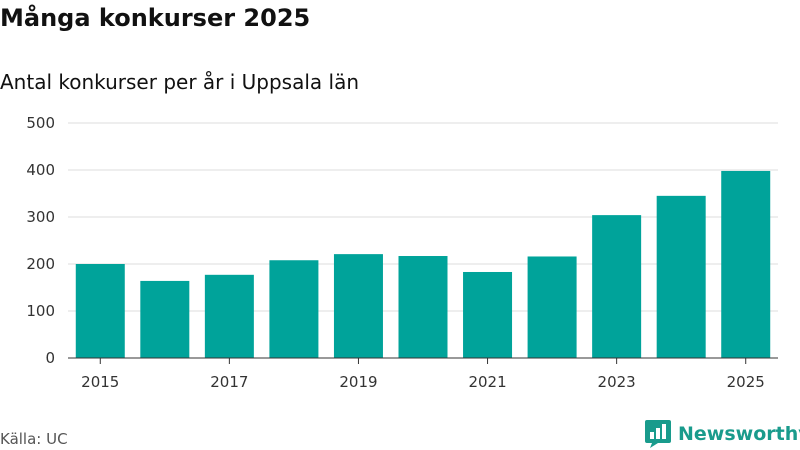 This screenshot has width=800, height=450. I want to click on brand-logo: Newsworthy, so click(722, 434).